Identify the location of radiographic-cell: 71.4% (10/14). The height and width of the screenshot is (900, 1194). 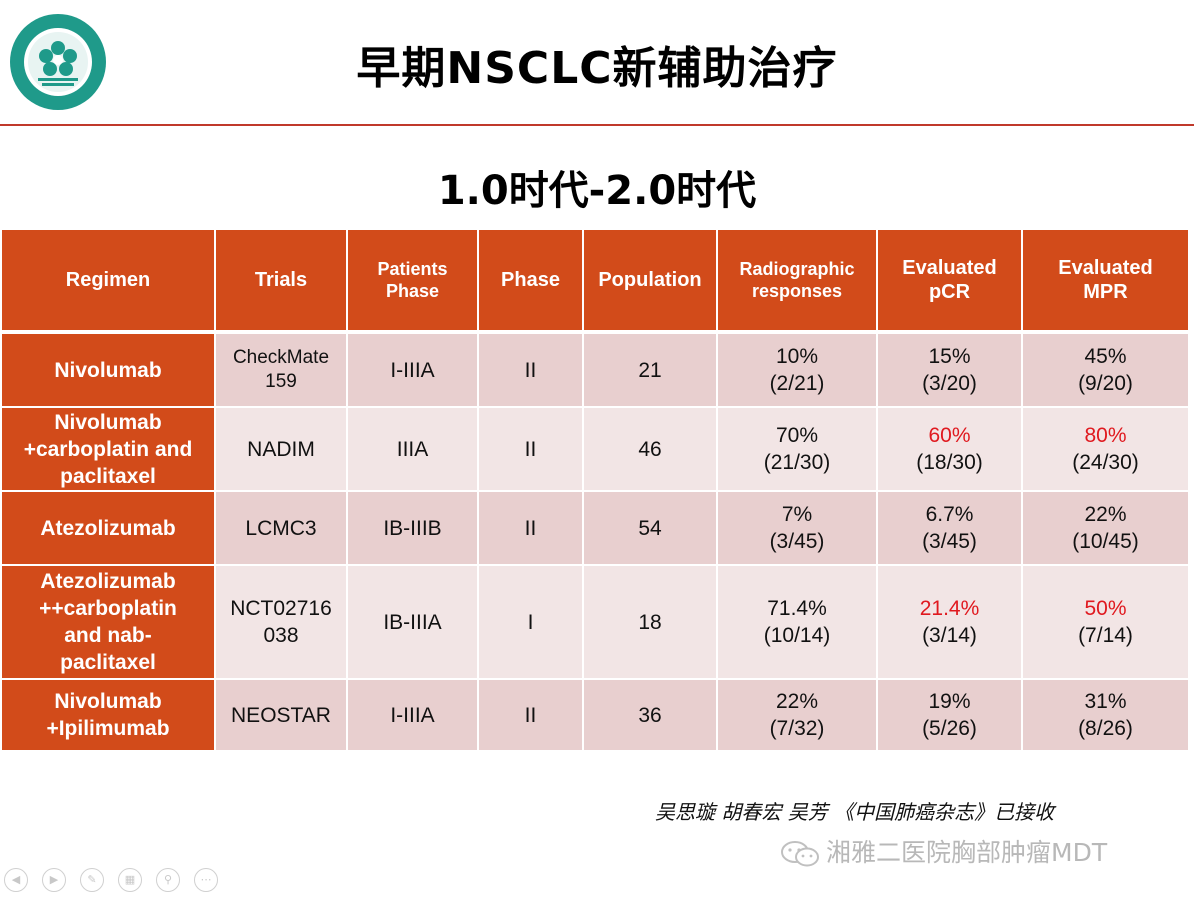
(797, 622).